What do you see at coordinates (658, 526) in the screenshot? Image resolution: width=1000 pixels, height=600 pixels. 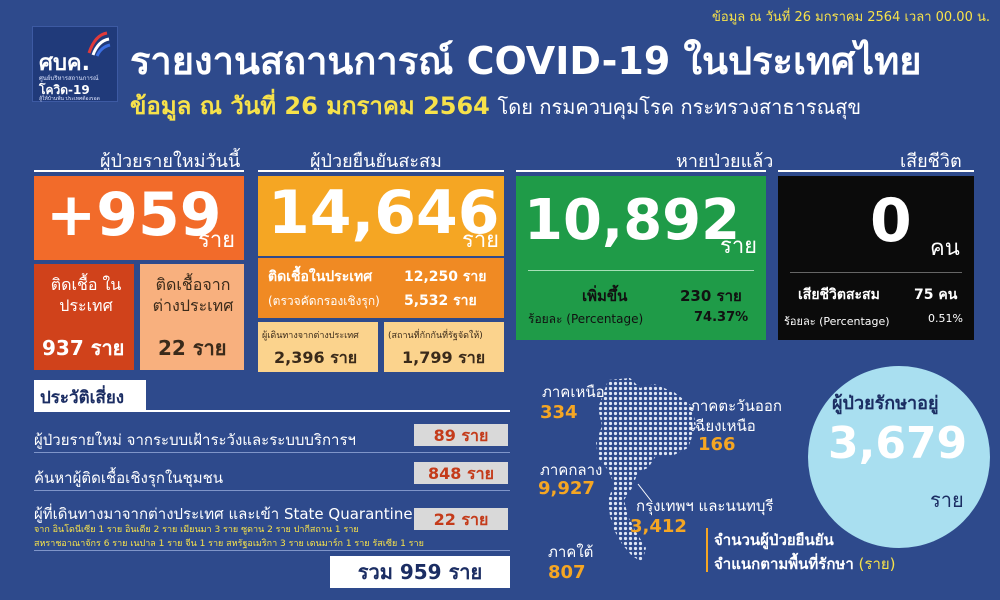 I see `region-bangkok-value: 3,412` at bounding box center [658, 526].